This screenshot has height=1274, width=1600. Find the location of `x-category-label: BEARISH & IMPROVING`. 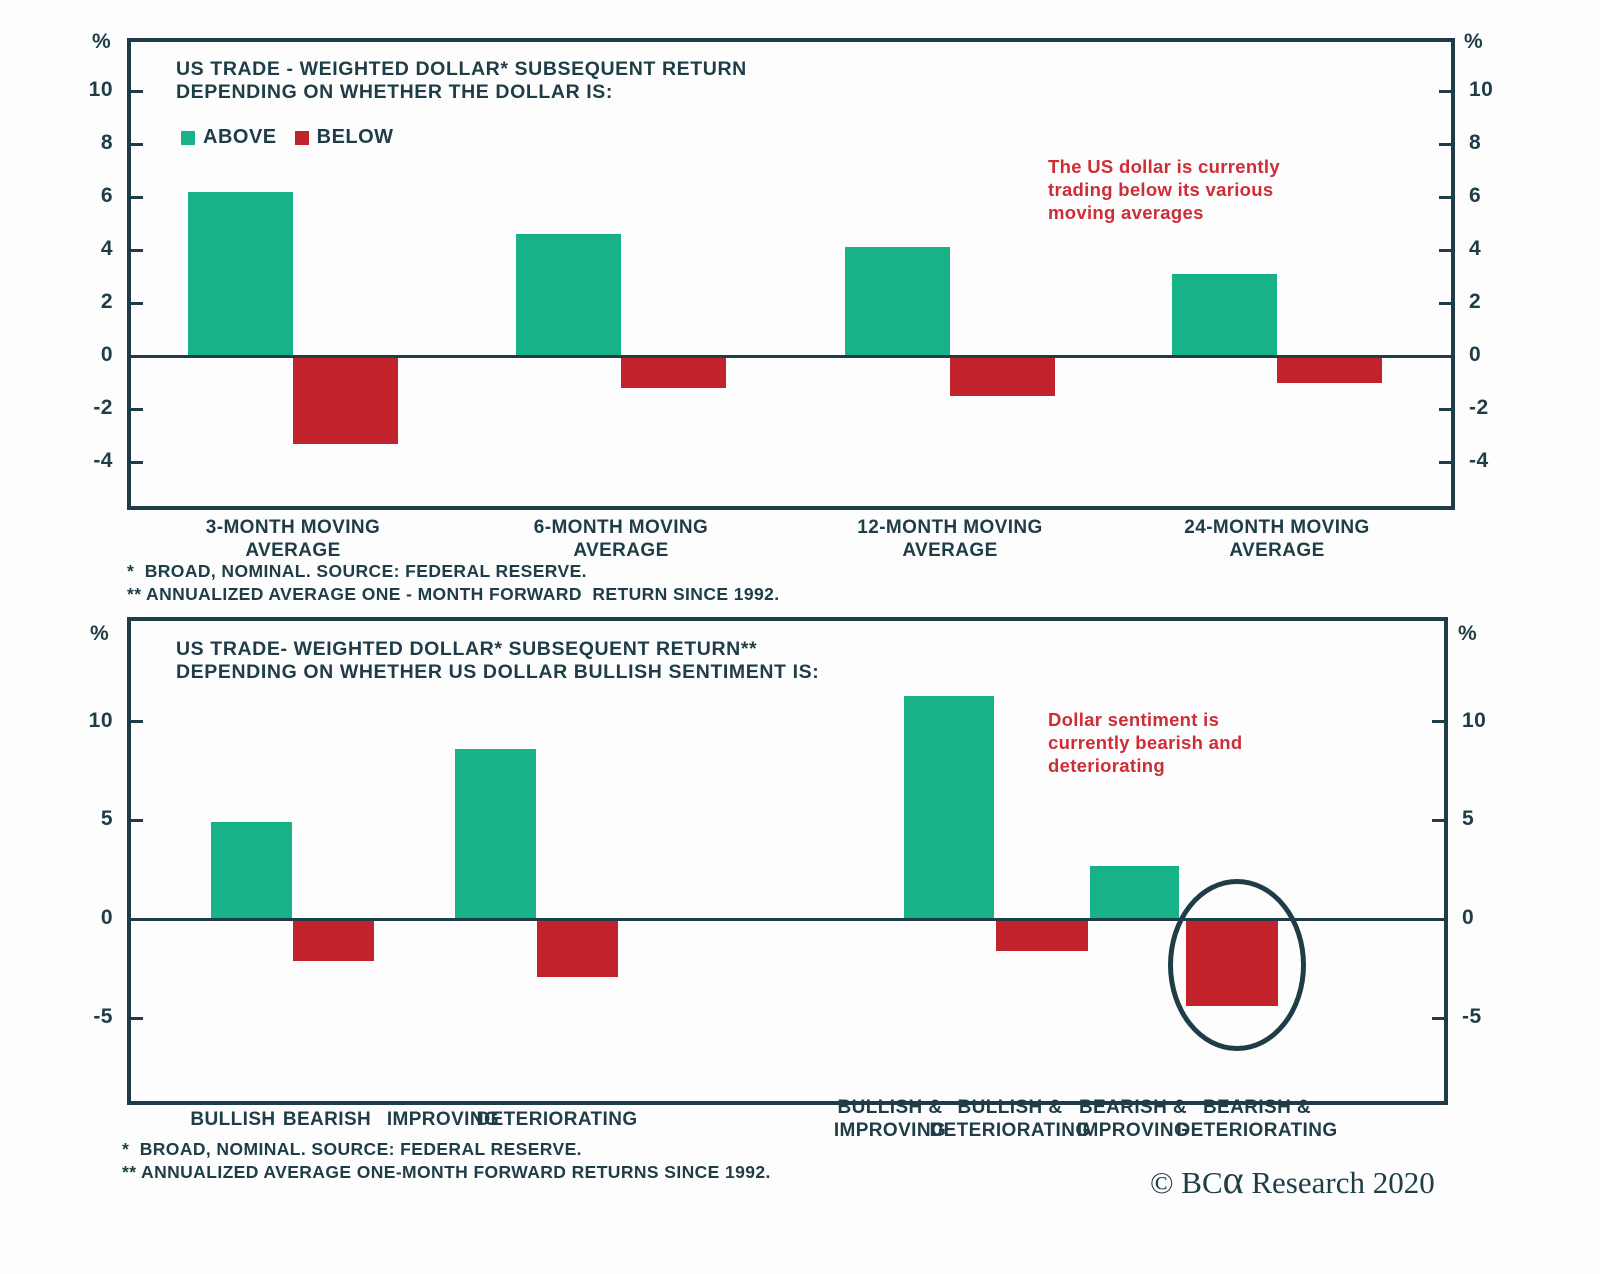

x-category-label: BEARISH & IMPROVING is located at coordinates (1133, 1119).